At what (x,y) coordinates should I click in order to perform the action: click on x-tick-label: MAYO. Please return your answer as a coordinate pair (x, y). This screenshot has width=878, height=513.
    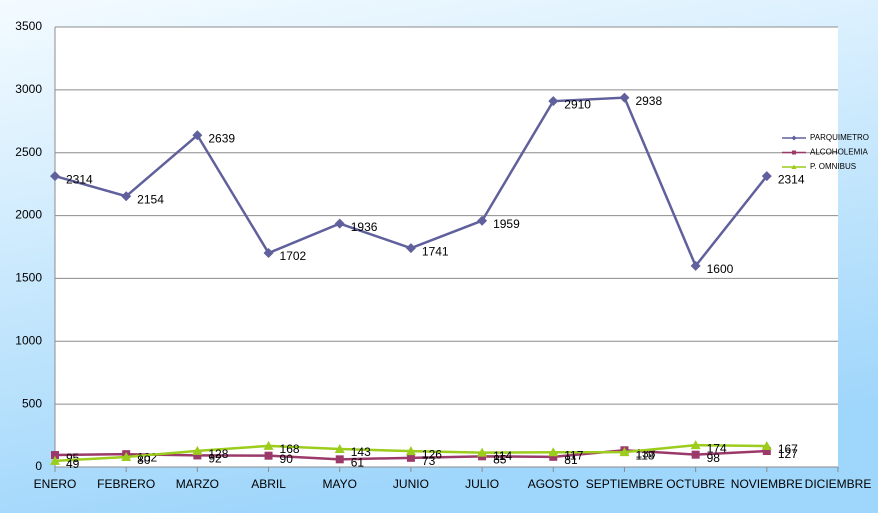
    Looking at the image, I should click on (340, 484).